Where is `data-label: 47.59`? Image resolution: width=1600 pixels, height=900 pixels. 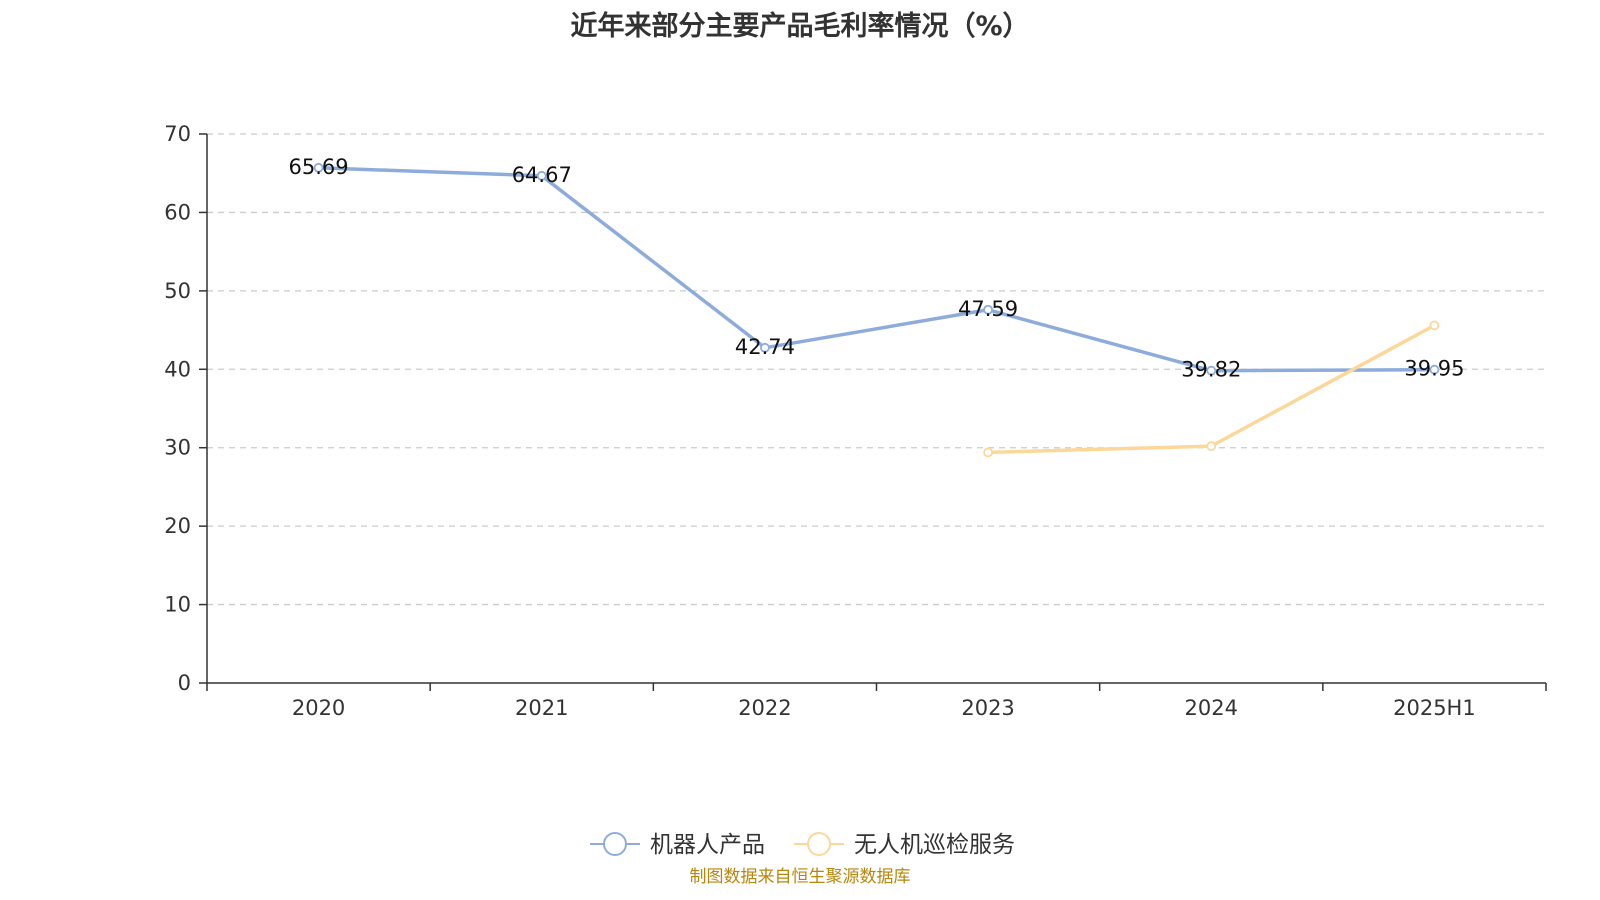 data-label: 47.59 is located at coordinates (988, 309).